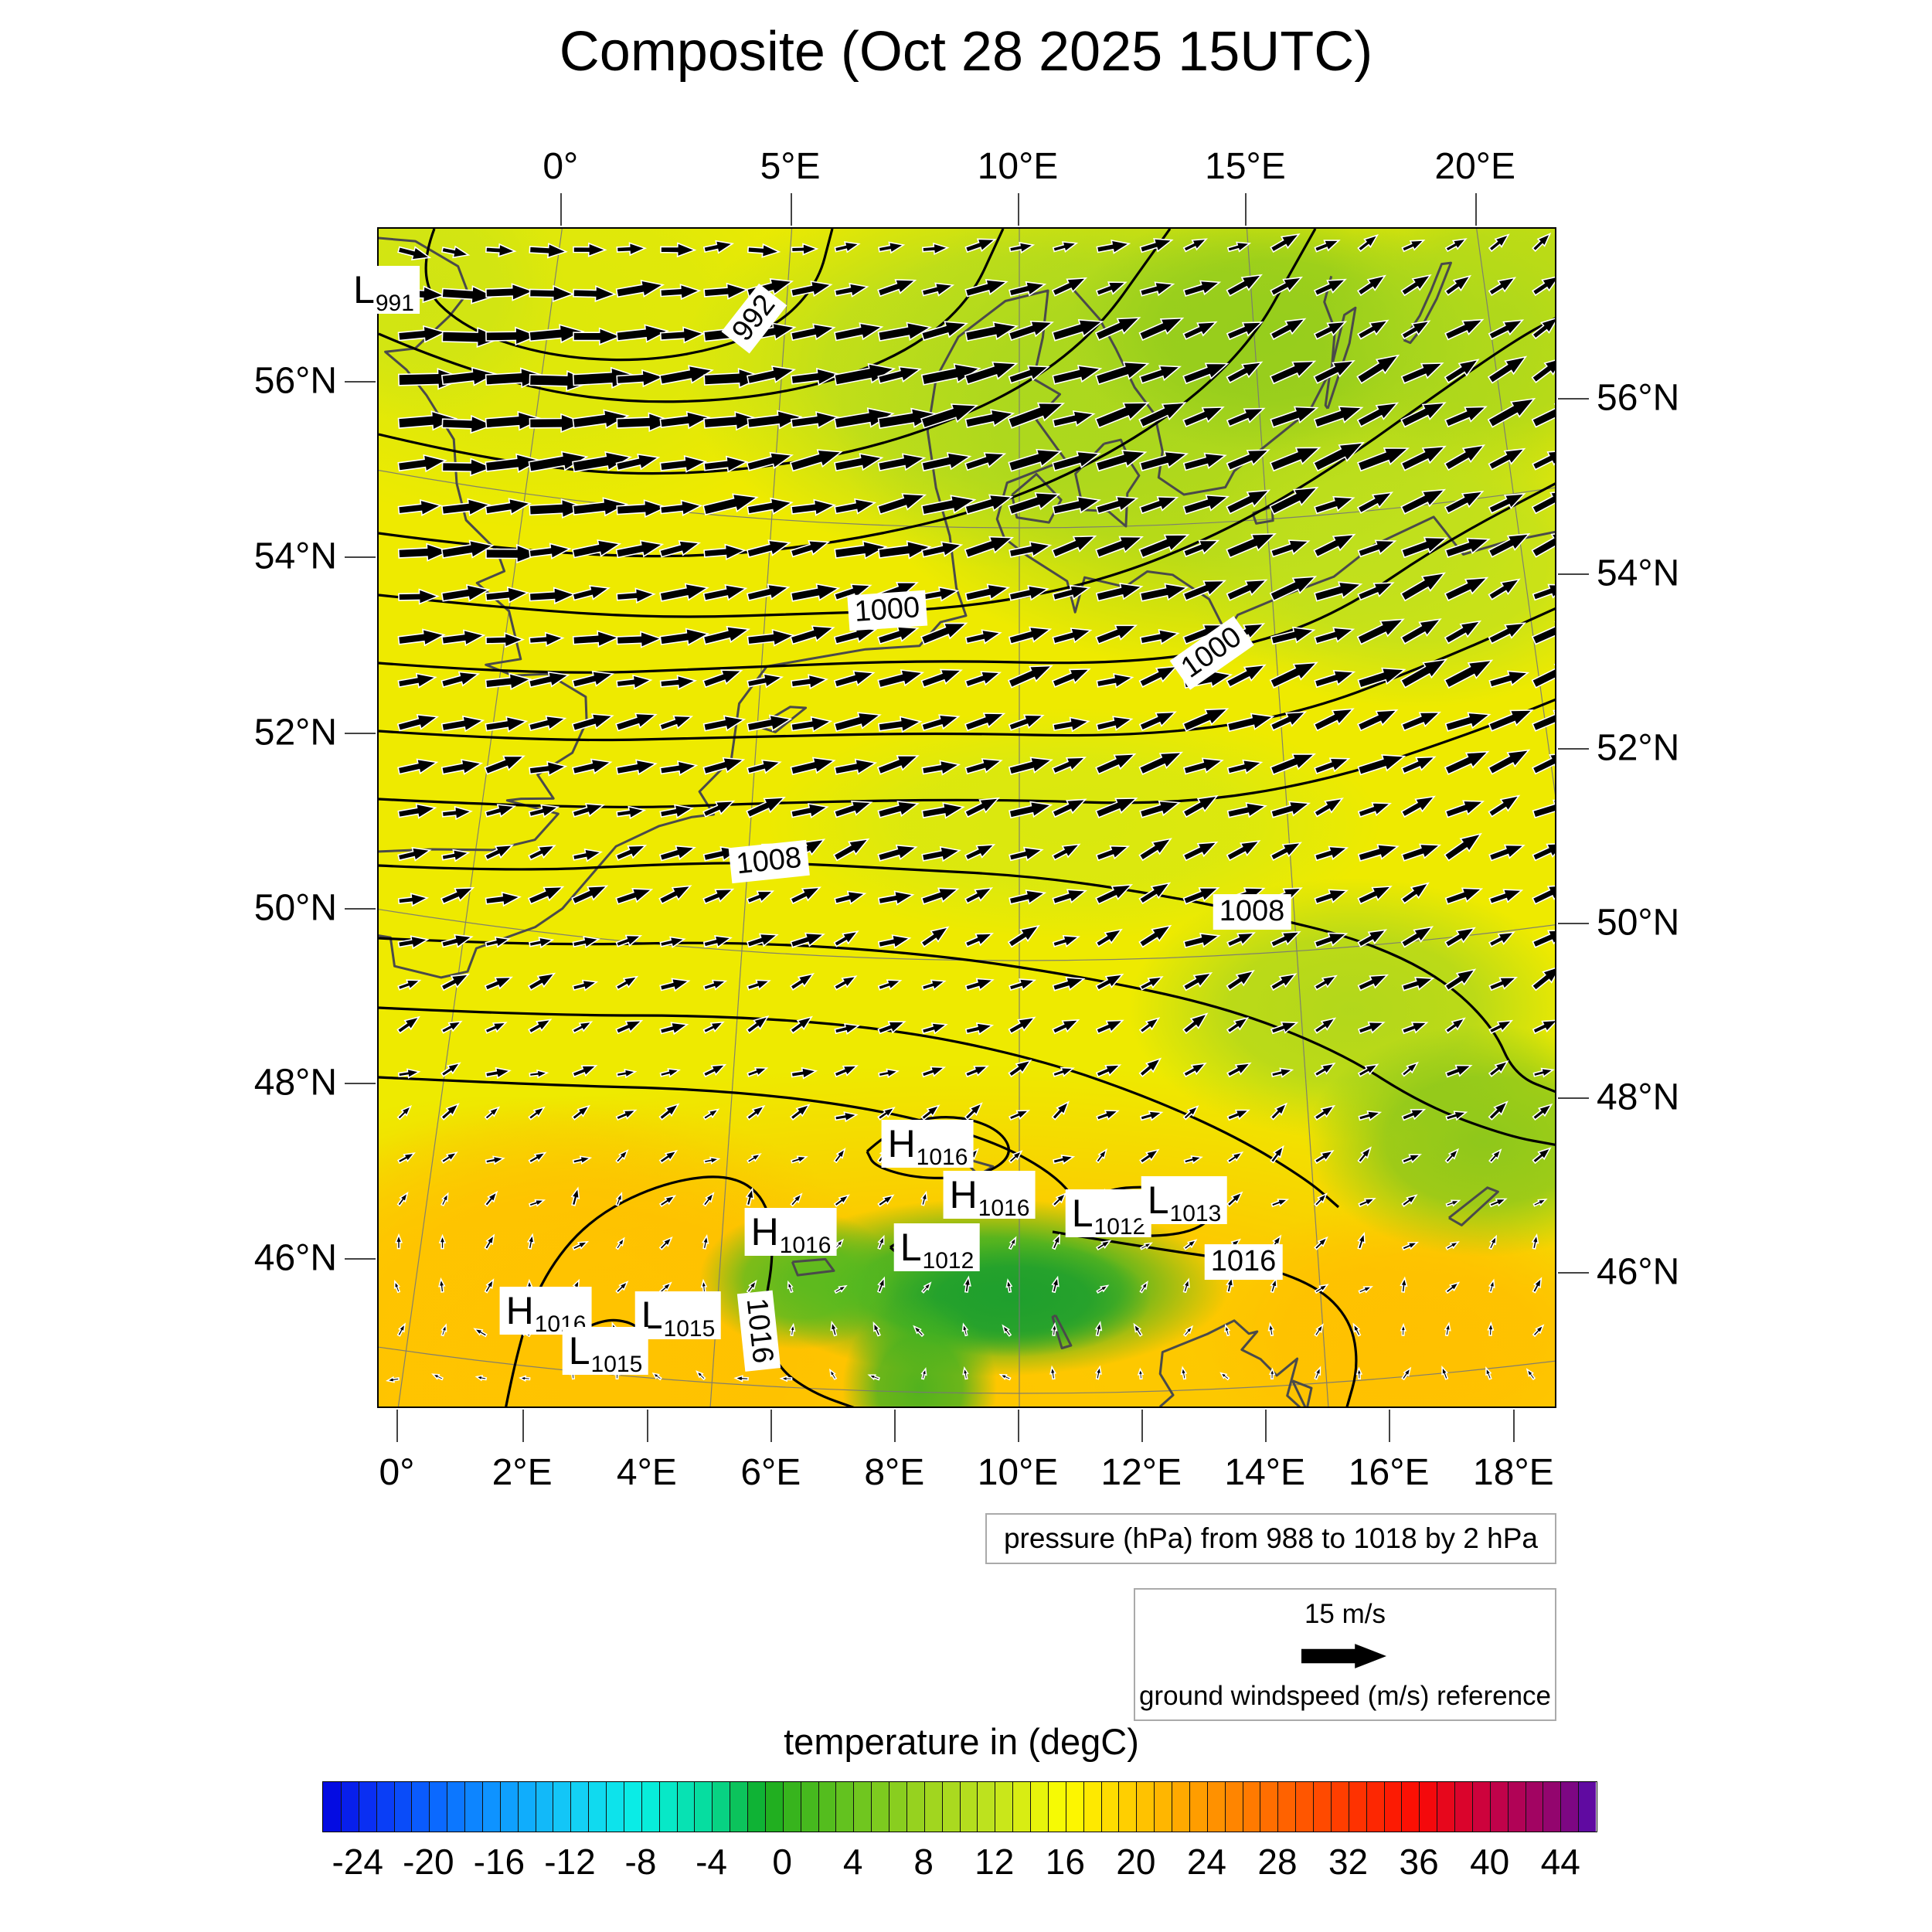 The height and width of the screenshot is (1932, 1932). Describe the element at coordinates (1574, 749) in the screenshot. I see `right-axis-tick` at that location.